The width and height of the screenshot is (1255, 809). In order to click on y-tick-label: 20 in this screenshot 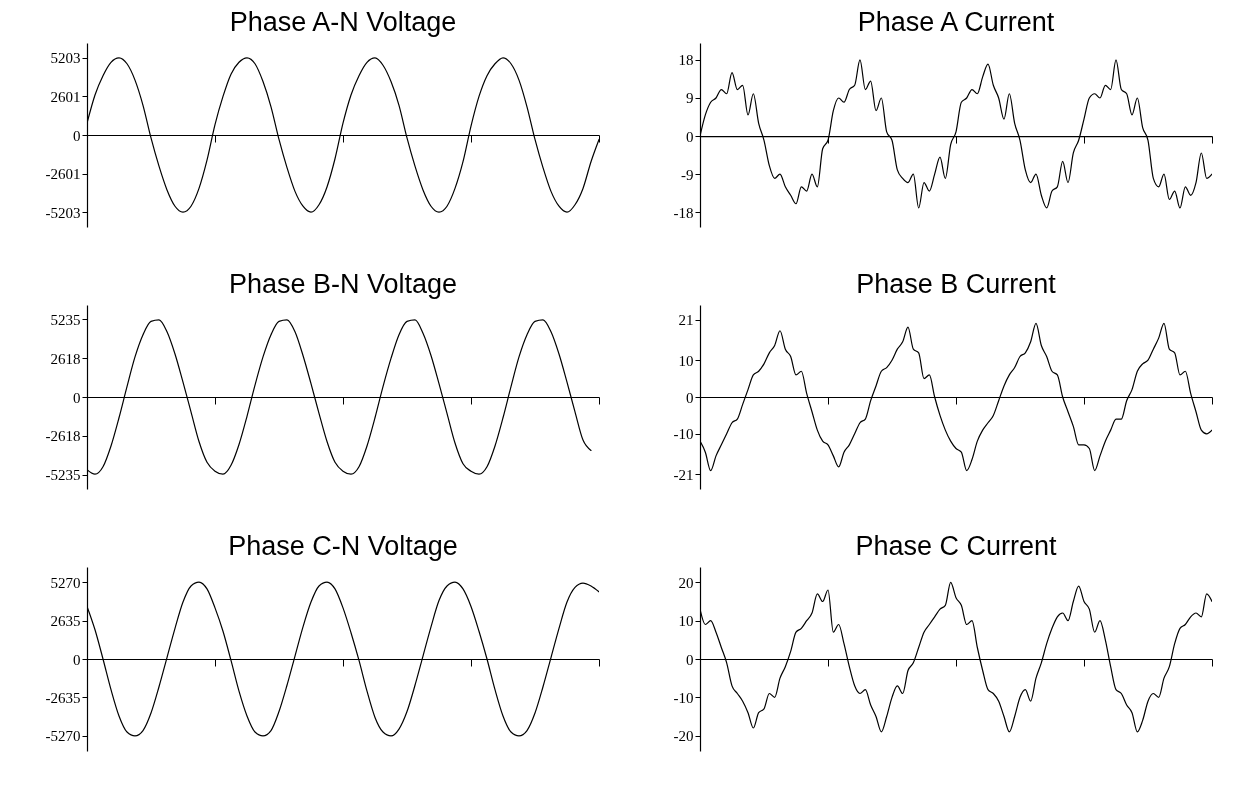, I will do `click(686, 582)`.